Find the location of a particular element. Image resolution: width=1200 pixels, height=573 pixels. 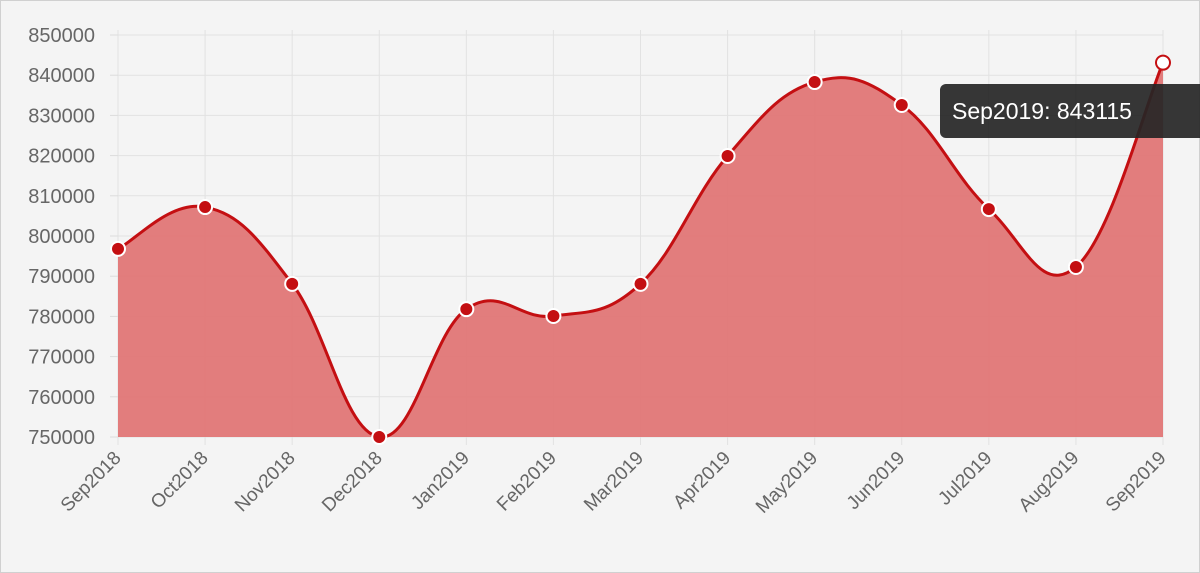

tooltip-box is located at coordinates (1070, 111).